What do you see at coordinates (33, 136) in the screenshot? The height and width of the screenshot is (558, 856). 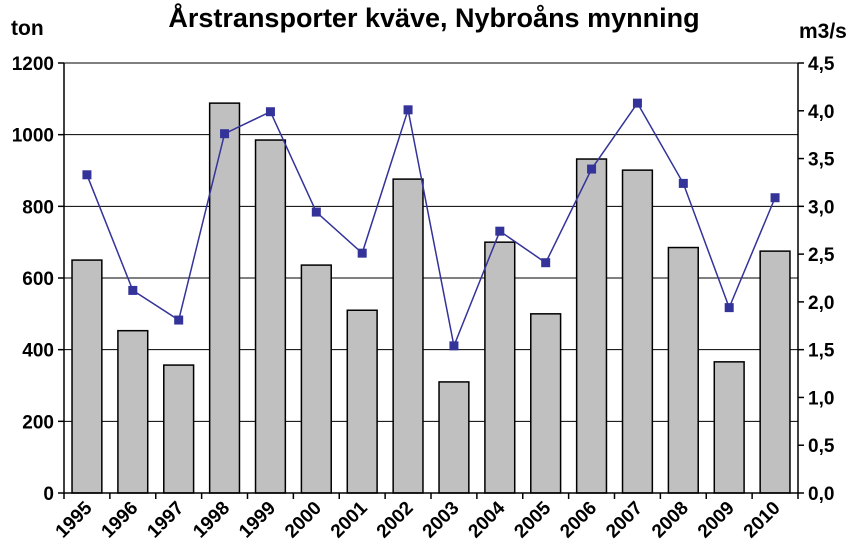 I see `left-tick-label: 1000` at bounding box center [33, 136].